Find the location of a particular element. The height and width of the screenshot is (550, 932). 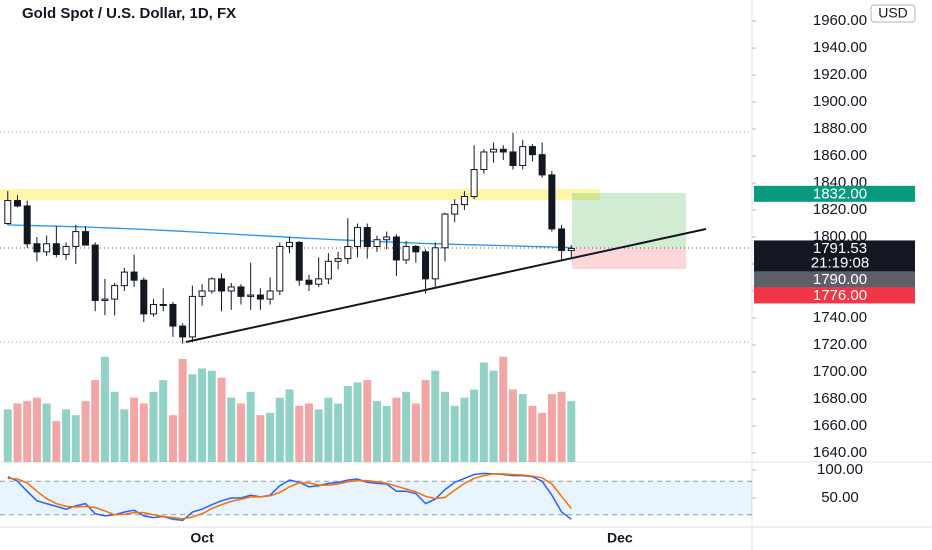

countdown: 21:19:08 is located at coordinates (840, 262).